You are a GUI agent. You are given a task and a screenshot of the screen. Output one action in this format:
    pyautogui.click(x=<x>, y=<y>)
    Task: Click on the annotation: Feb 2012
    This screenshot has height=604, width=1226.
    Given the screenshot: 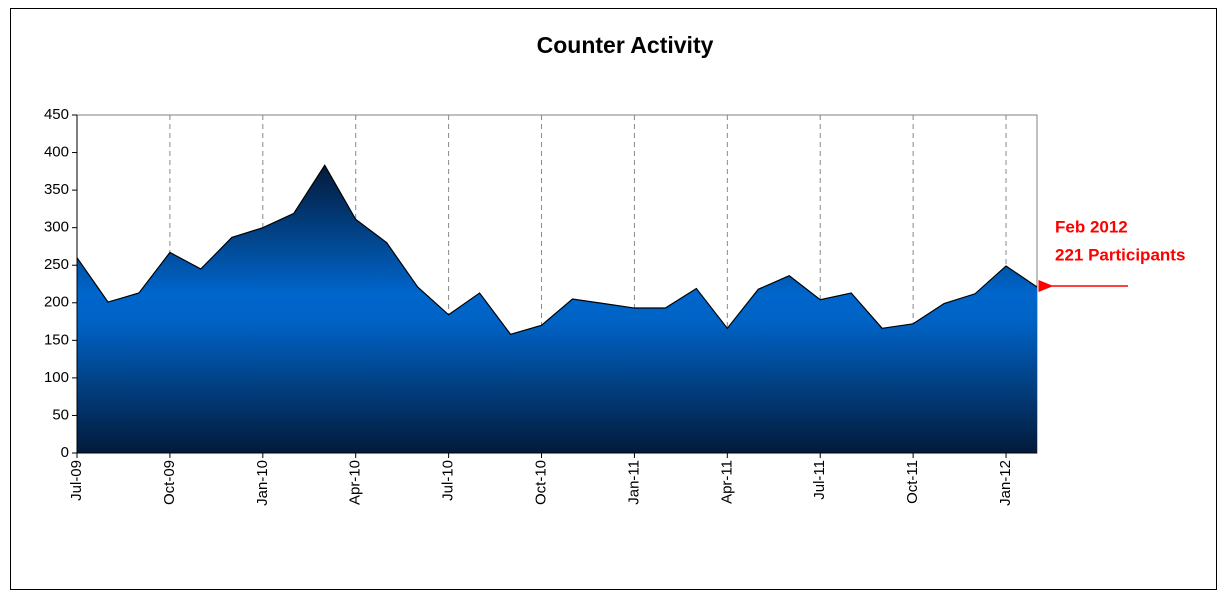 What is the action you would take?
    pyautogui.click(x=1091, y=226)
    